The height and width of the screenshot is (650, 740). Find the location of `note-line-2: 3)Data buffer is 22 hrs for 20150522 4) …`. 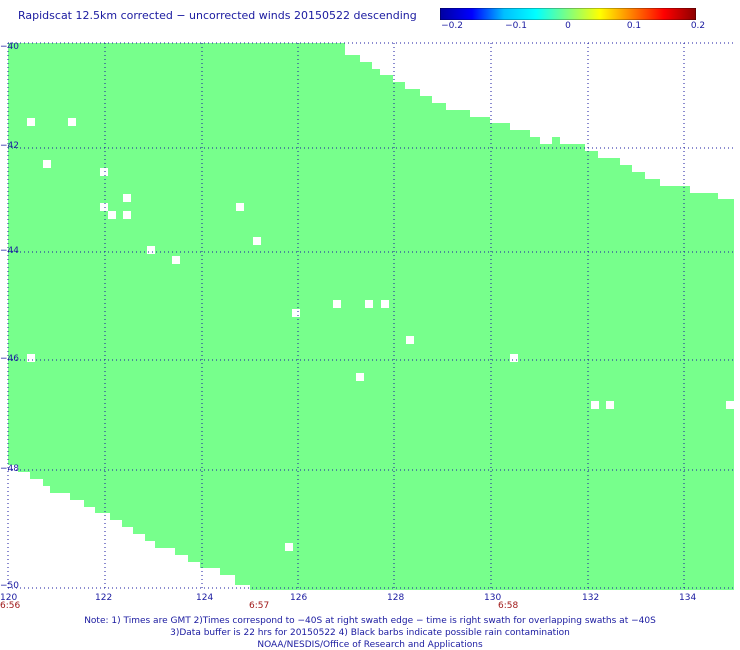

note-line-2: 3)Data buffer is 22 hrs for 20150522 4) … is located at coordinates (370, 633).